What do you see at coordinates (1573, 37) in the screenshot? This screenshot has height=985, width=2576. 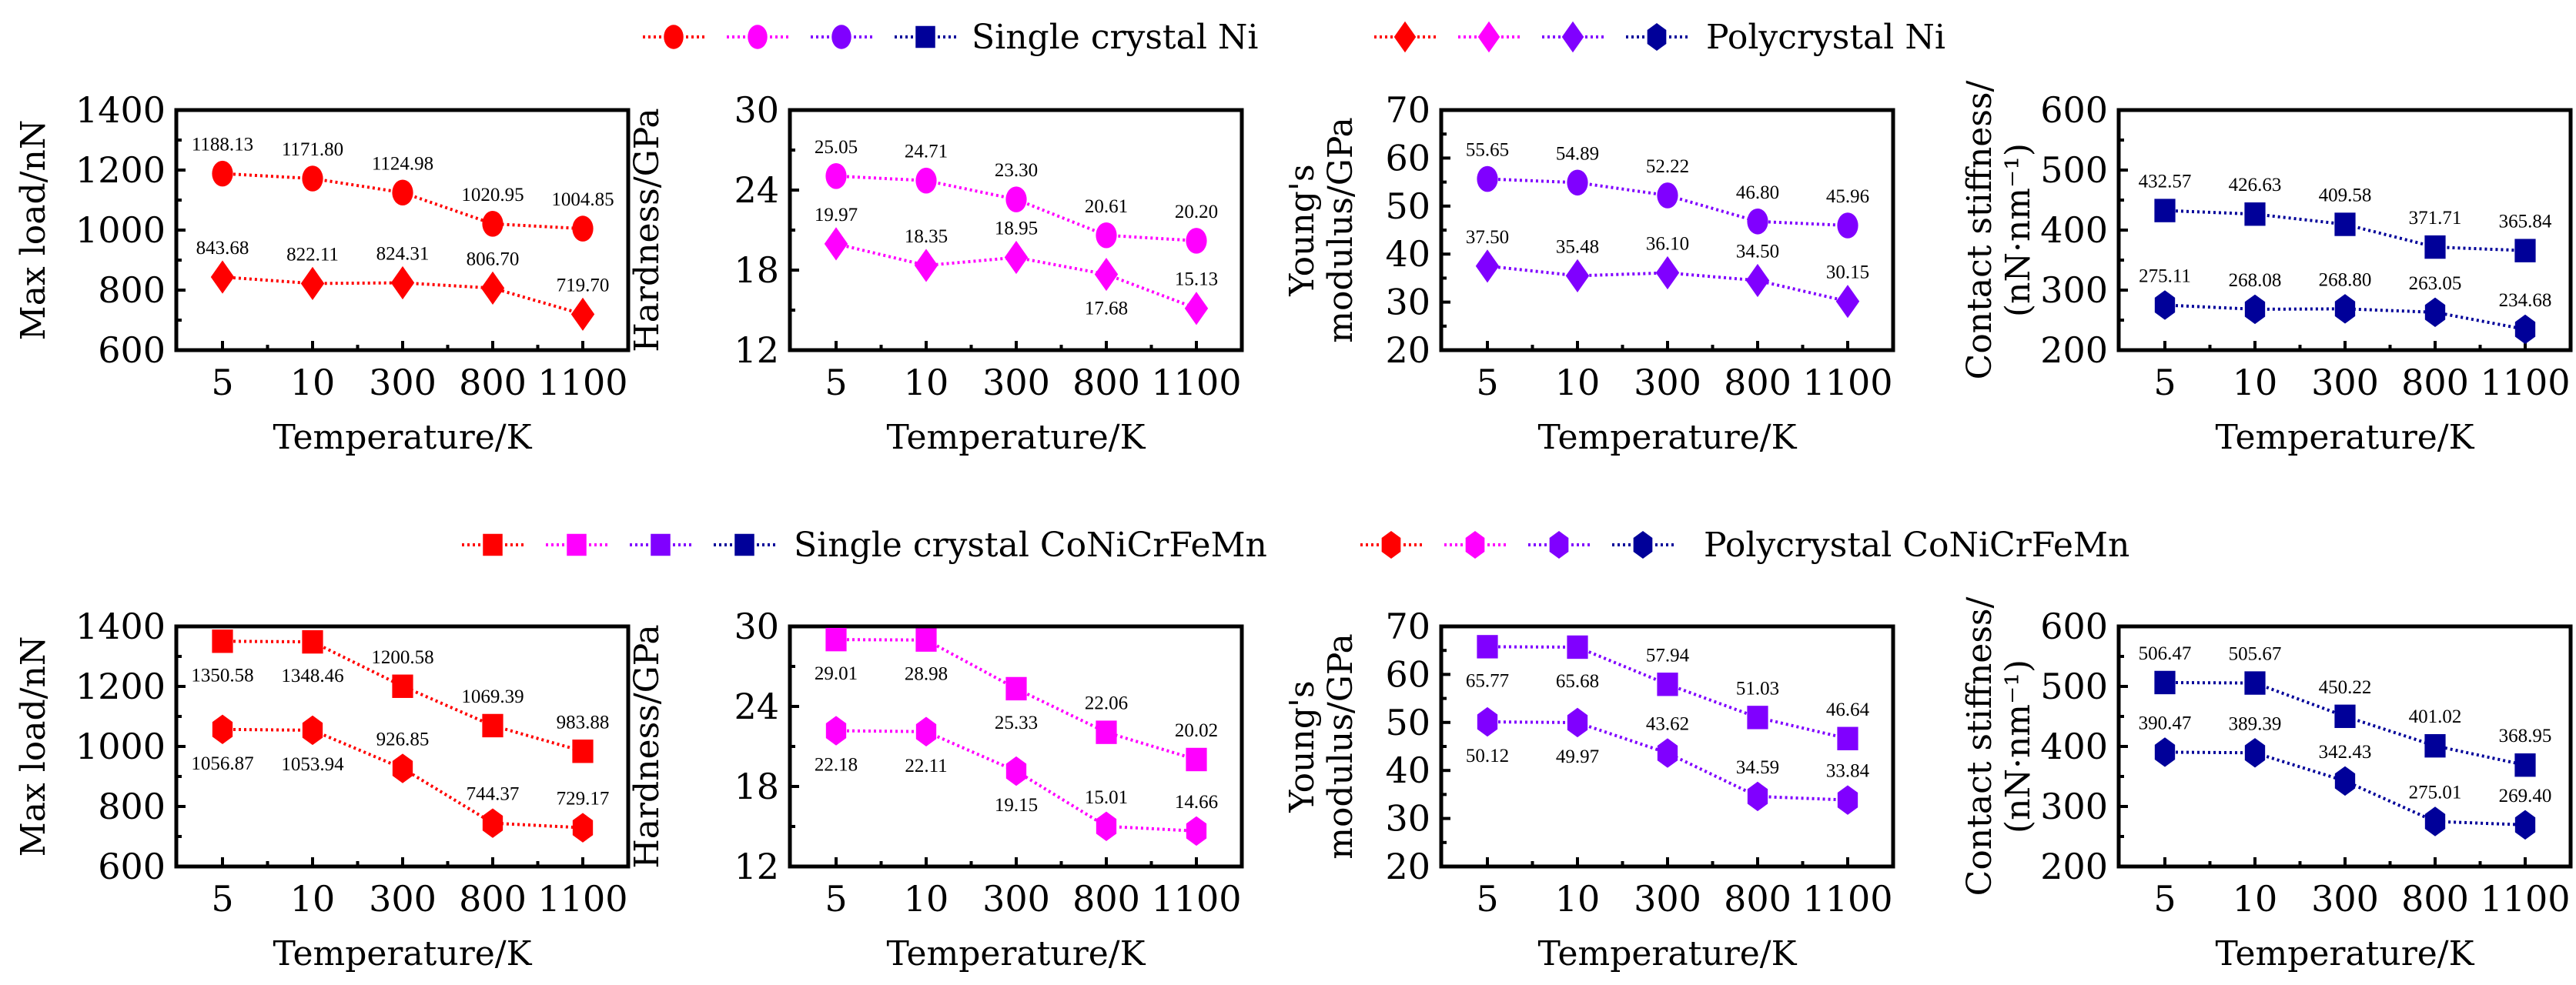 I see `legend-marker-diamond` at bounding box center [1573, 37].